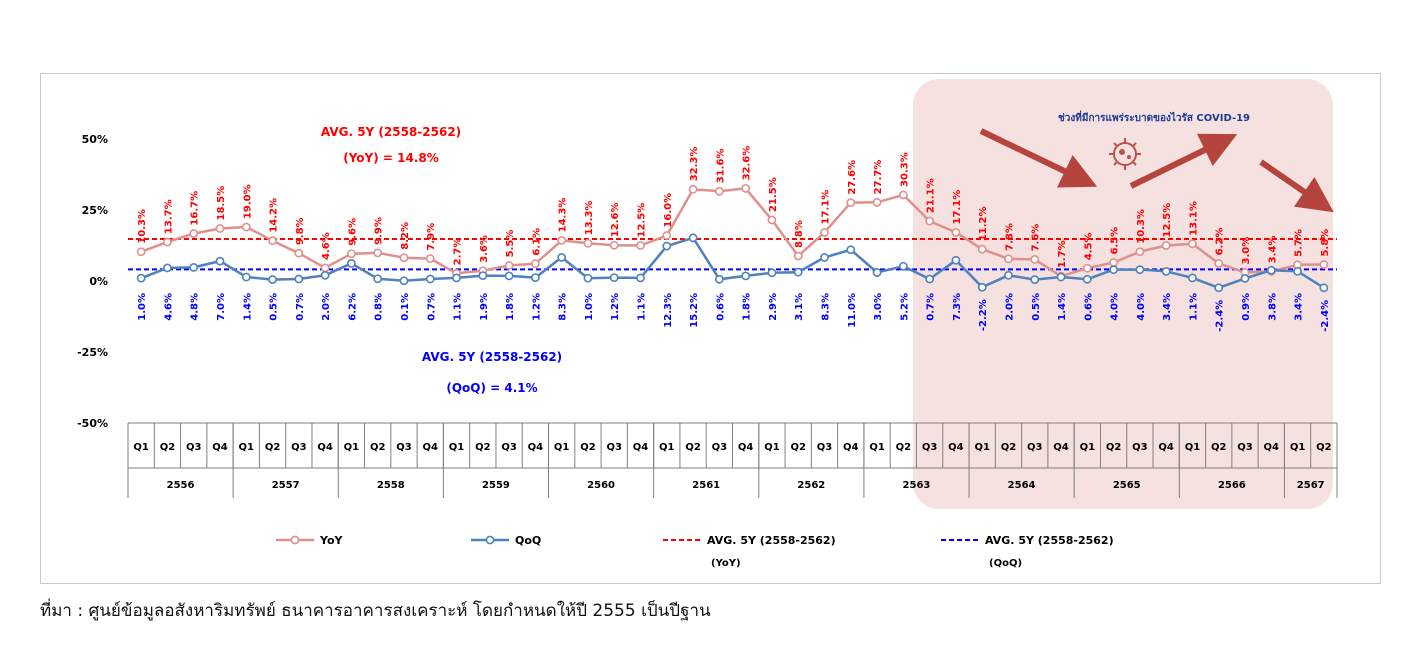 This screenshot has width=1422, height=663. I want to click on qoq-data-label: 1.4%, so click(247, 307).